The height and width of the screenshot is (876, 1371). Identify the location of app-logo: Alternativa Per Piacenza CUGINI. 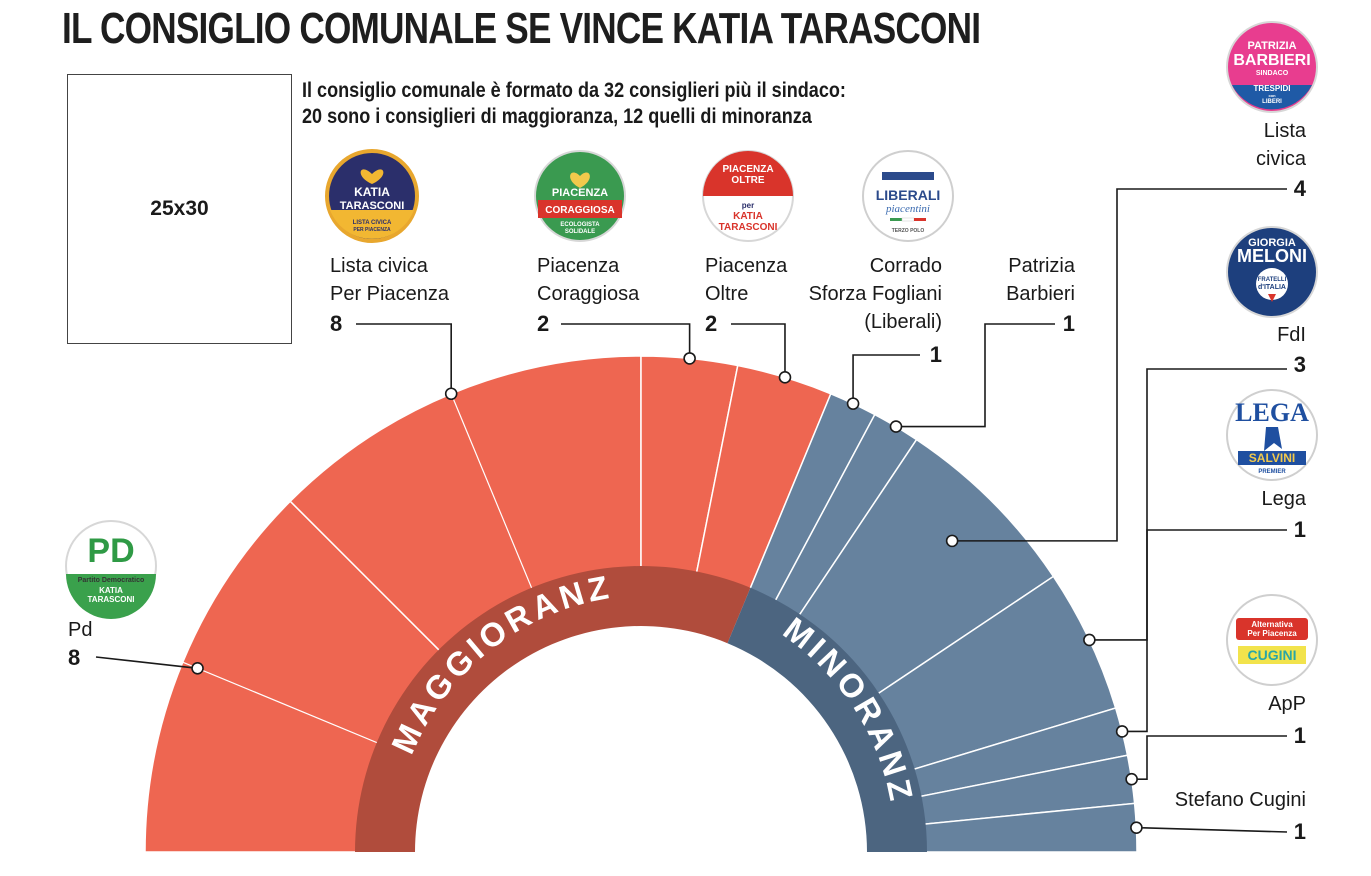
(1272, 640).